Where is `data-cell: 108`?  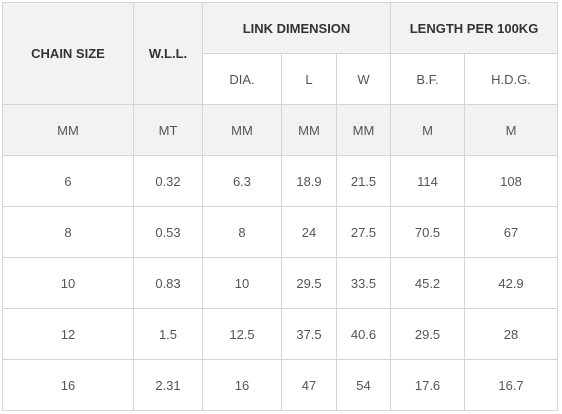 data-cell: 108 is located at coordinates (511, 181).